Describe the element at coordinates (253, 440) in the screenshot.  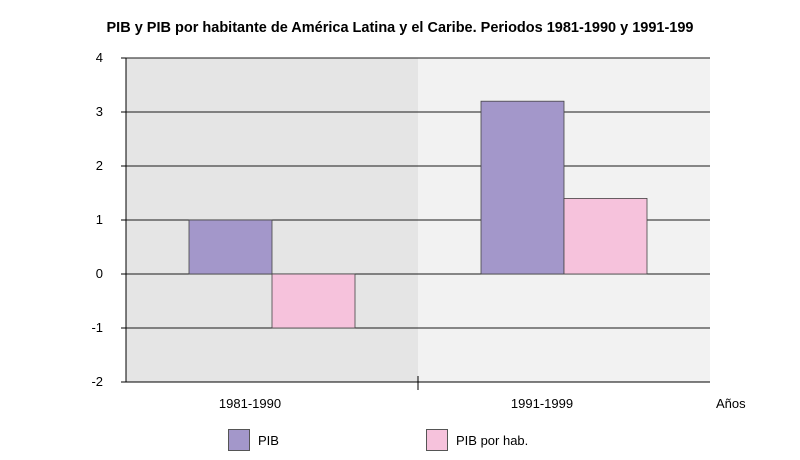
I see `legend-item-pib: PIB` at that location.